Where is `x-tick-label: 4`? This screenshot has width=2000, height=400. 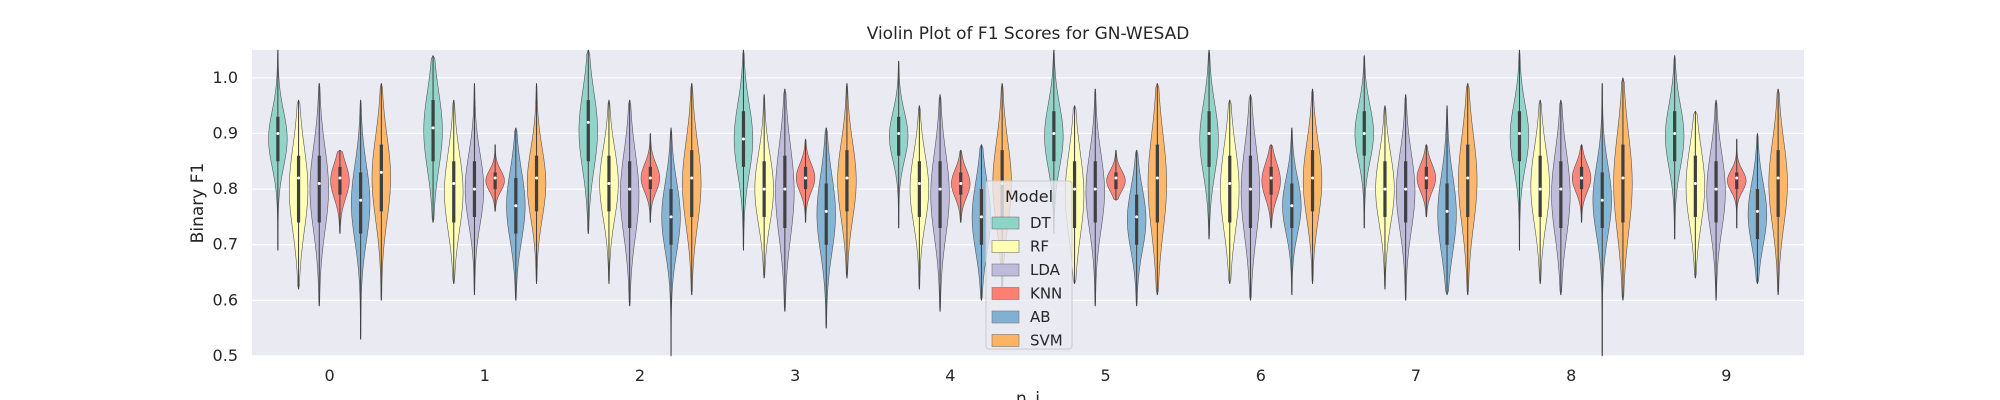
x-tick-label: 4 is located at coordinates (950, 375).